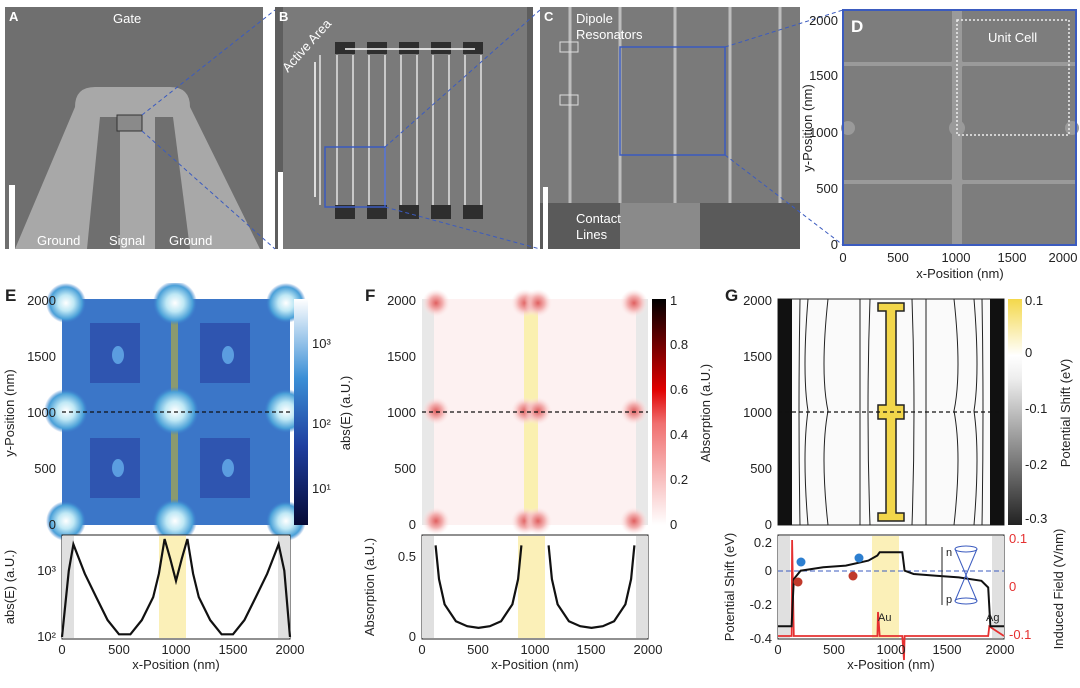  I want to click on e-xtick-2000: 2000, so click(290, 649).